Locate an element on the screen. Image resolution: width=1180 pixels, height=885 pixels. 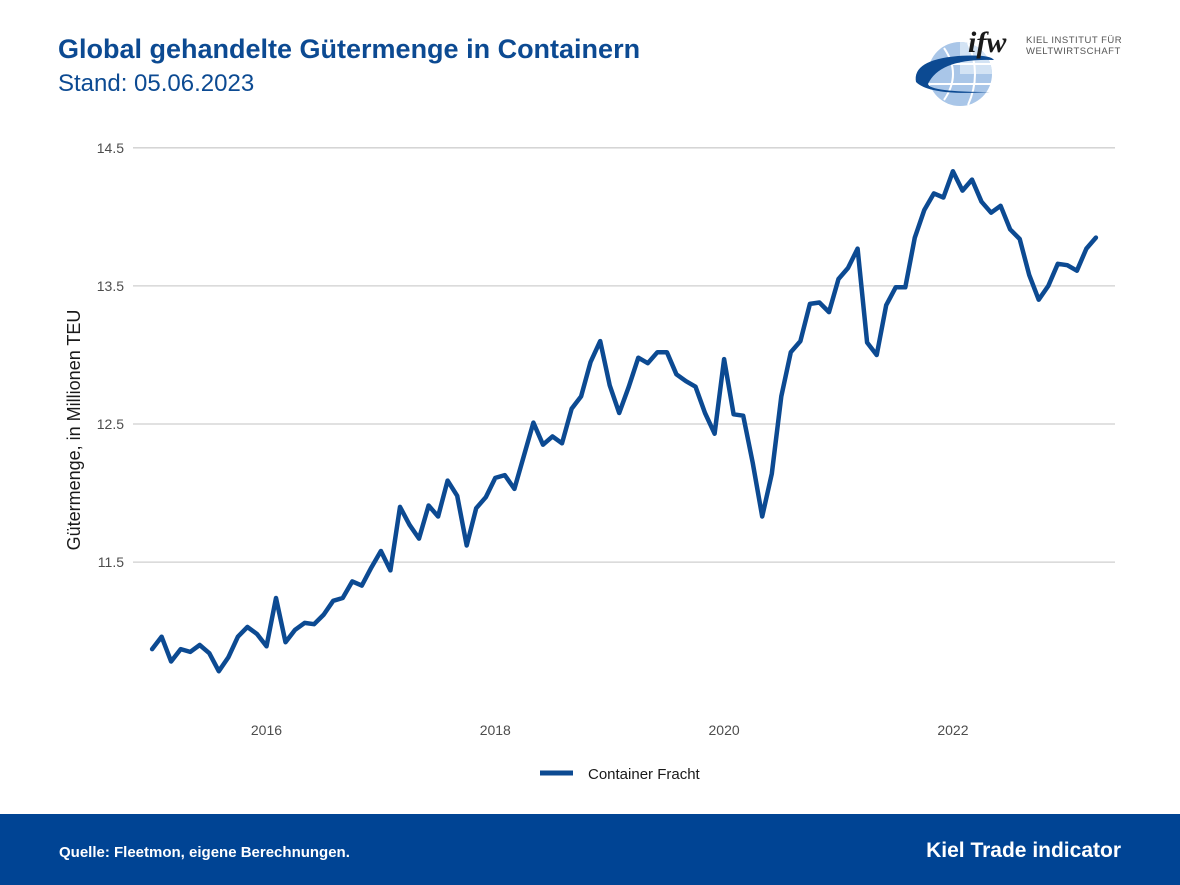
legend-label: Container Fracht is located at coordinates (644, 774).